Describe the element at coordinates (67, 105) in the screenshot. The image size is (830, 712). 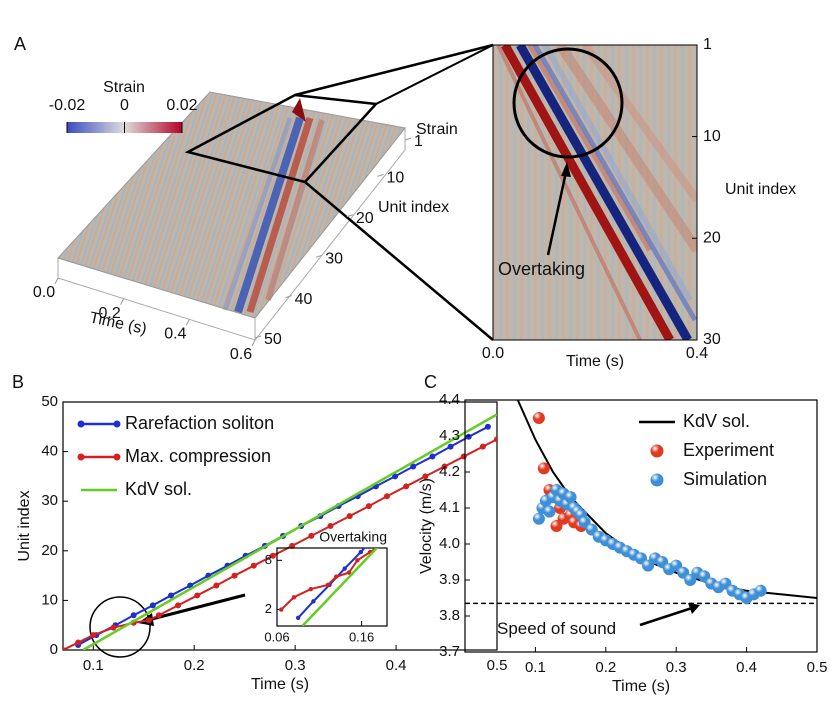
I see `colorbar-tick-label: -0.02` at that location.